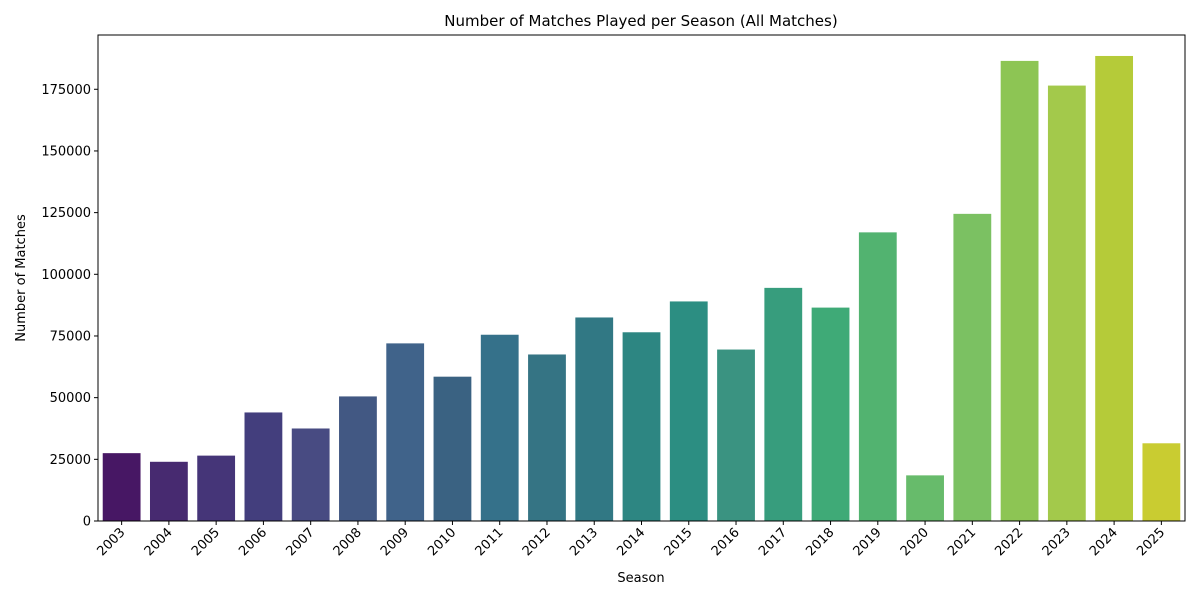  What do you see at coordinates (111, 542) in the screenshot?
I see `x-tick-label: 2003` at bounding box center [111, 542].